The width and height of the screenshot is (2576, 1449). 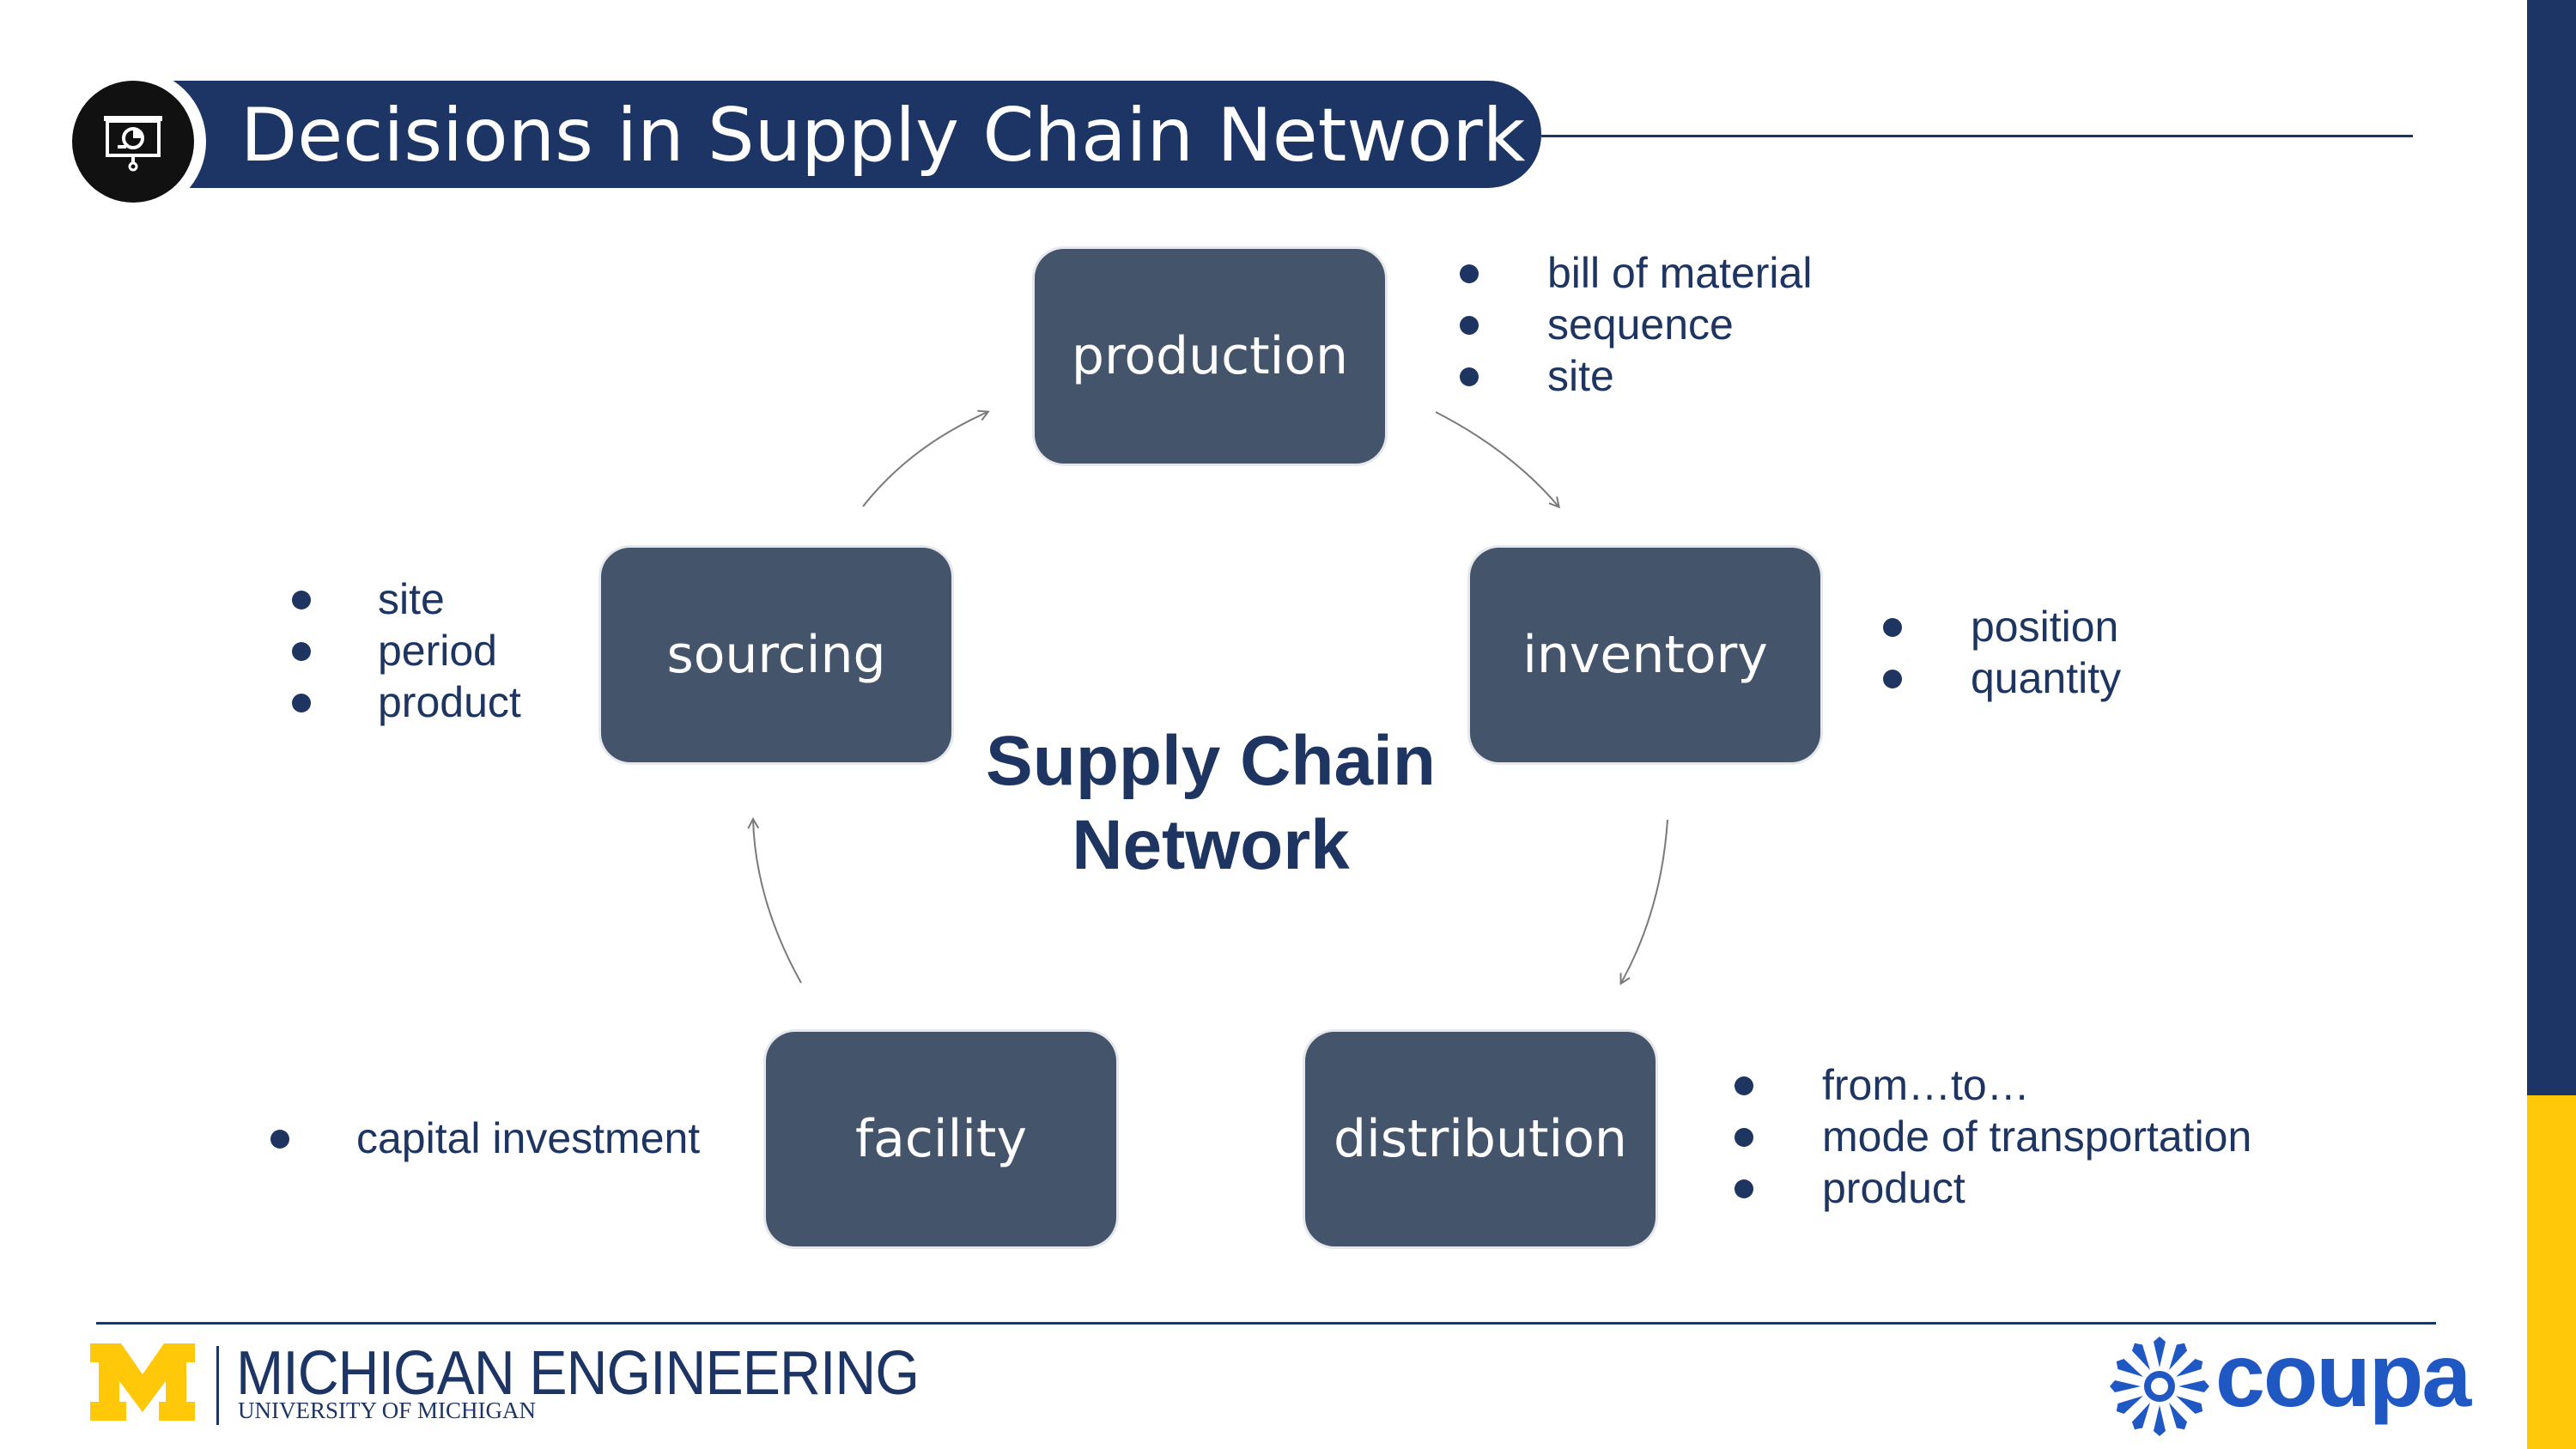 What do you see at coordinates (2002, 678) in the screenshot?
I see `list-item: quantity` at bounding box center [2002, 678].